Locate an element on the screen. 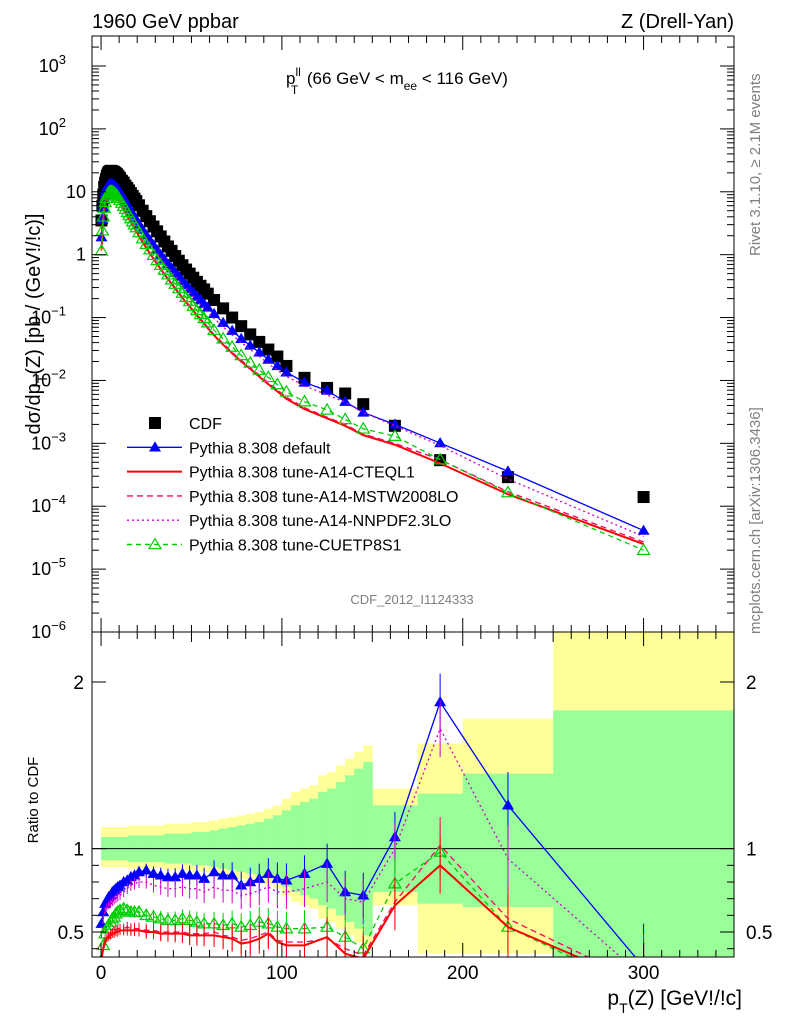  x-tick-label: 100 is located at coordinates (282, 973).